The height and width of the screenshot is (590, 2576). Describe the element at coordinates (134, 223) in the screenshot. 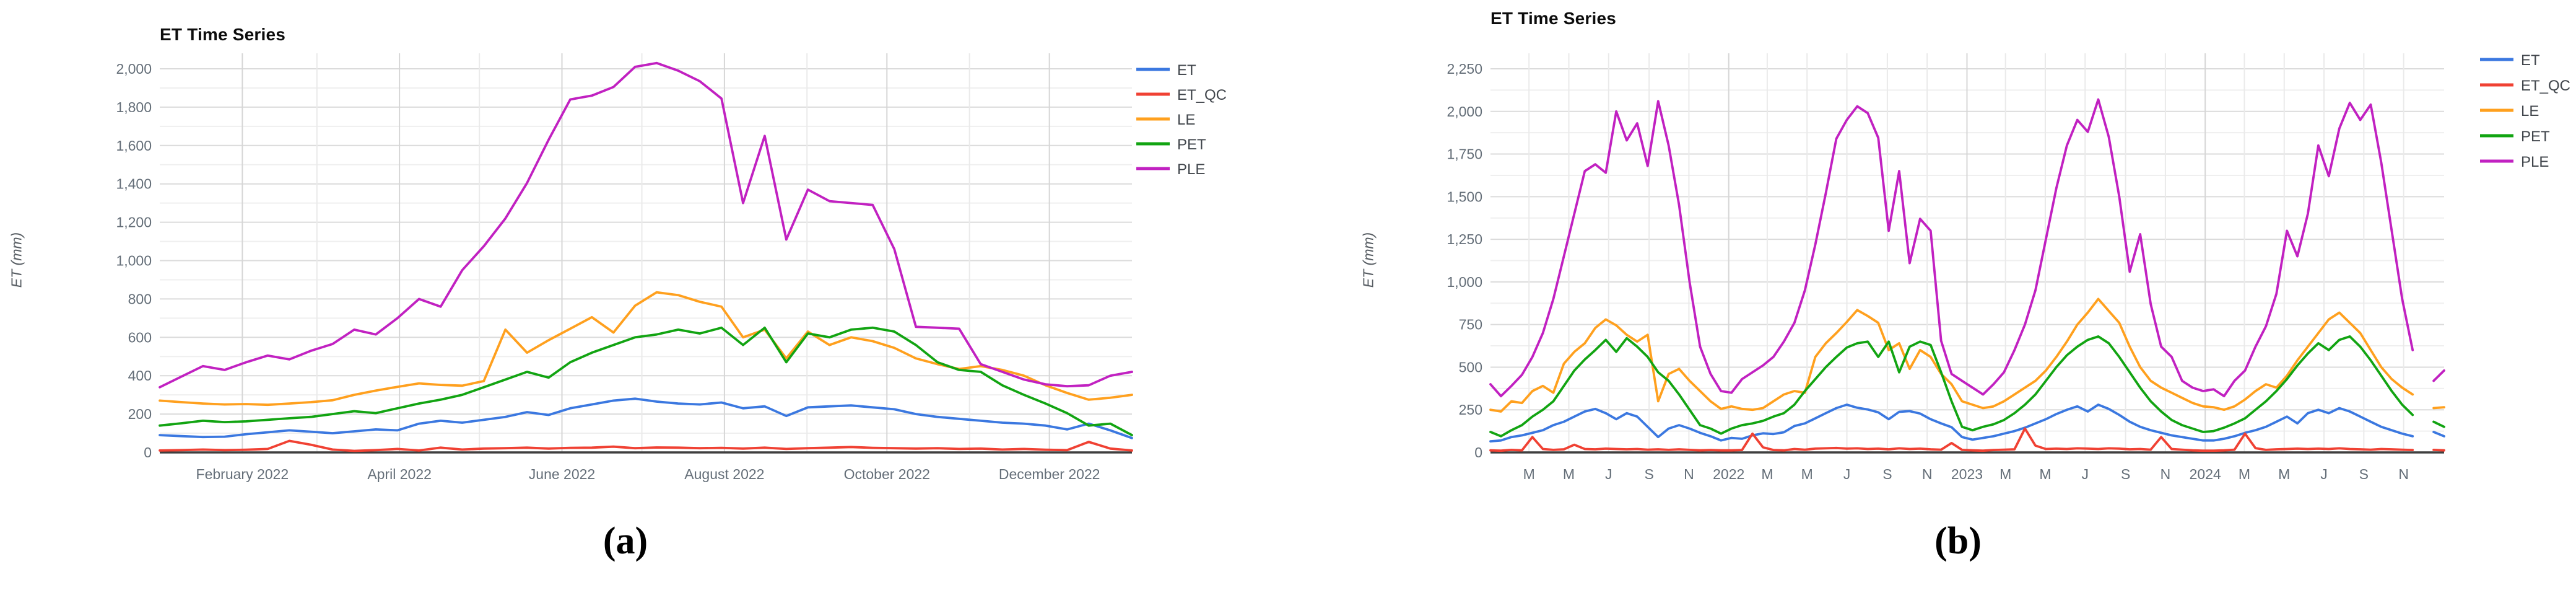

I see `y-tick-label: 1,200` at that location.